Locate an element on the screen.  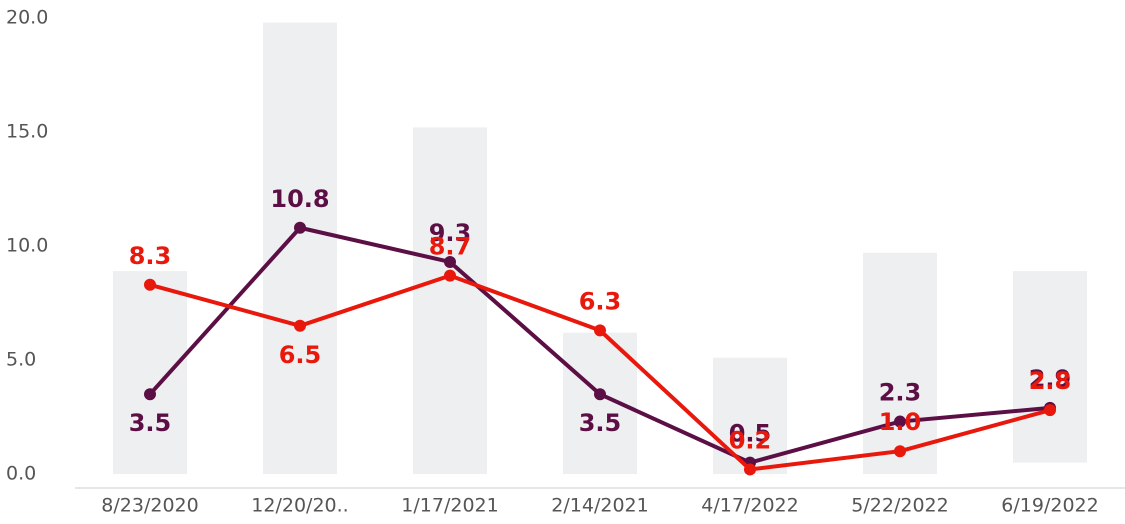
x-tick-label: 8/23/2020 is located at coordinates (149, 506).